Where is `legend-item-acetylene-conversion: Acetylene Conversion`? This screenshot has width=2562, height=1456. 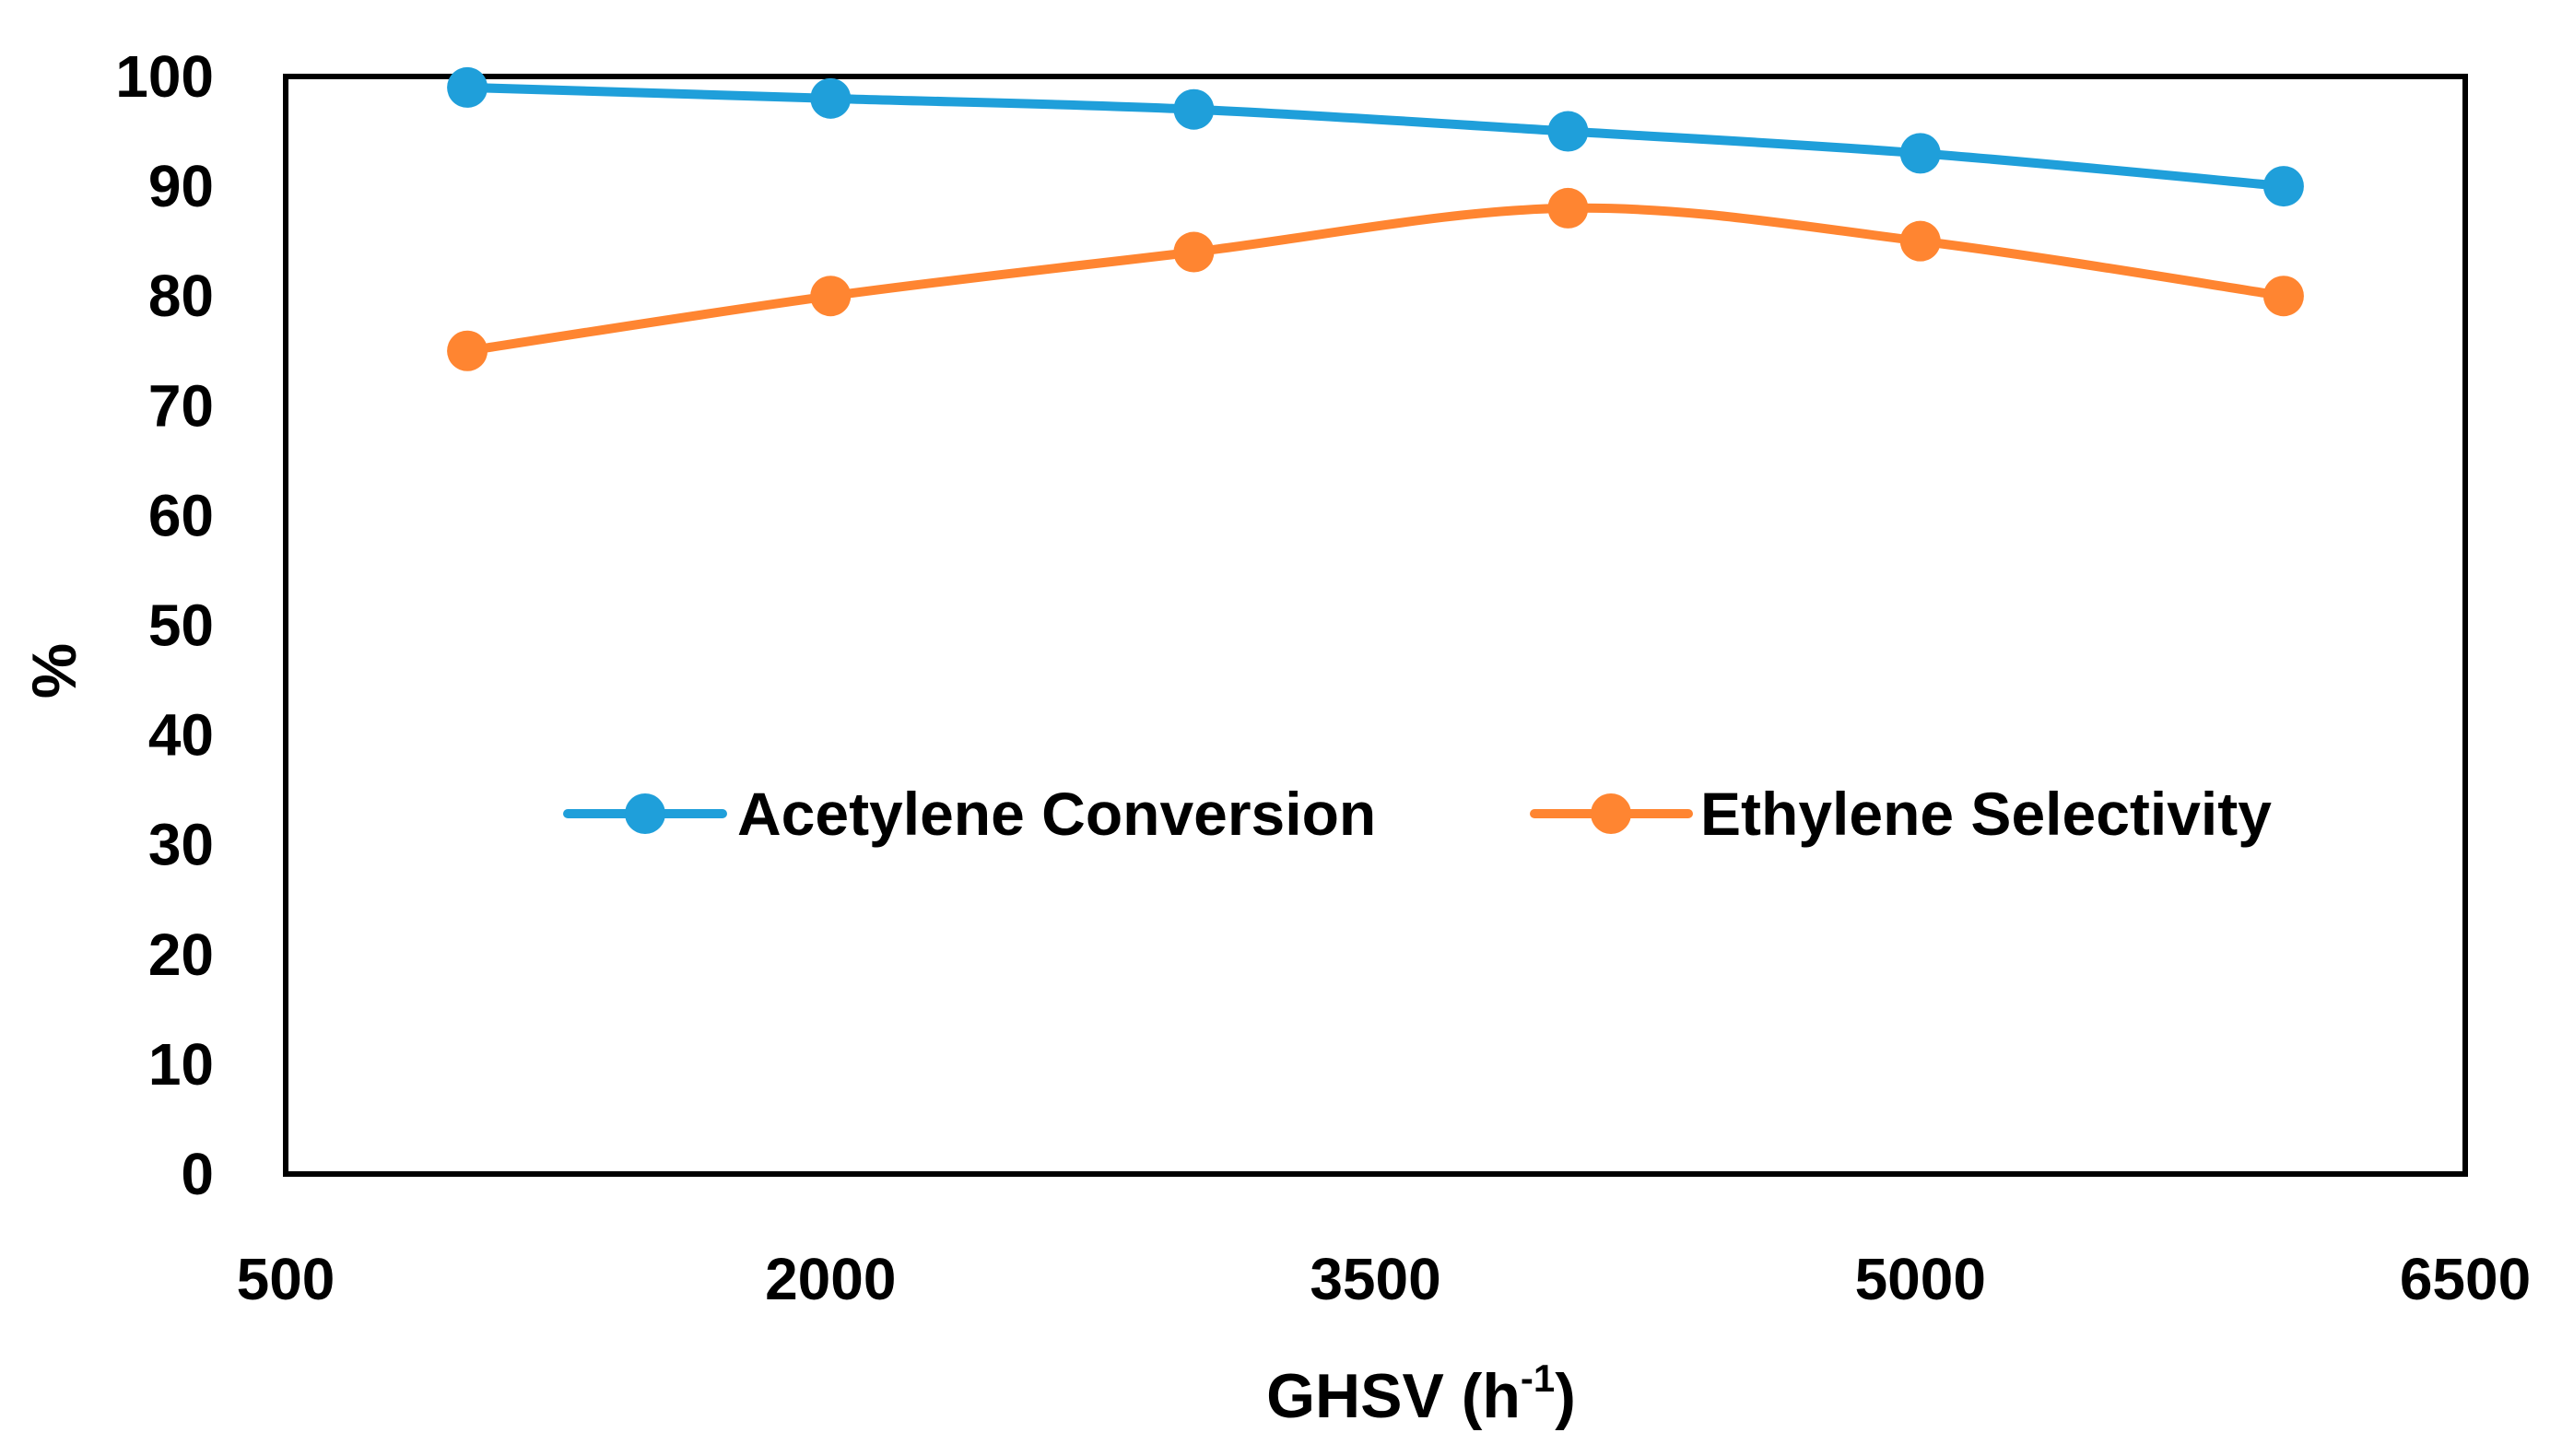 legend-item-acetylene-conversion: Acetylene Conversion is located at coordinates (970, 814).